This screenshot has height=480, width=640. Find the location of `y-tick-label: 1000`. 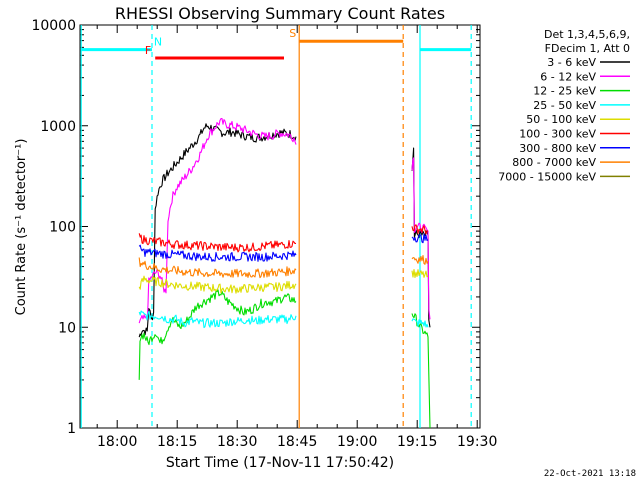

y-tick-label: 1000 is located at coordinates (58, 127).